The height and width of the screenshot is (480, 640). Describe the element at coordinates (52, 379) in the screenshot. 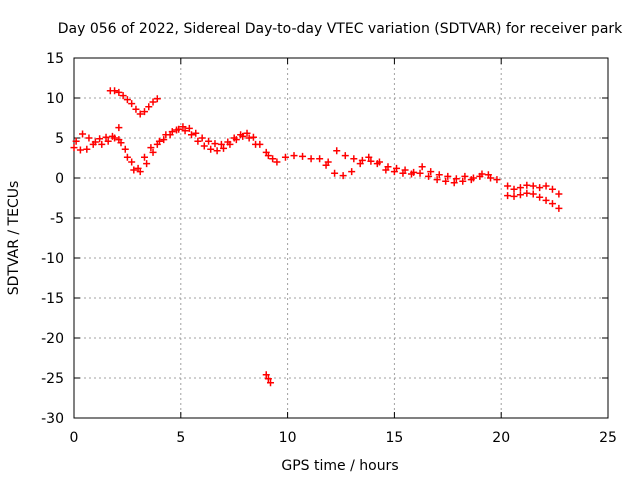

I see `y-tick-label: -25` at that location.